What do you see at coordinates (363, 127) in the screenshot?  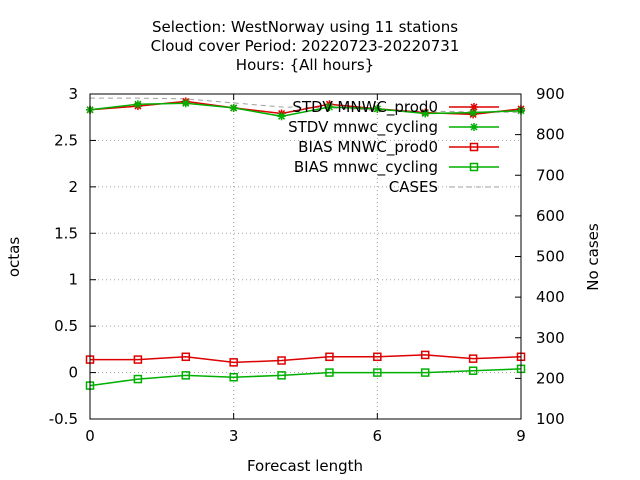 I see `legend-label: STDV mnwc_cycling` at bounding box center [363, 127].